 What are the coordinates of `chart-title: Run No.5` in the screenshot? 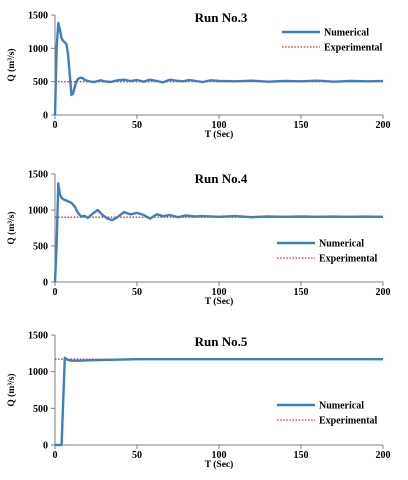 It's located at (221, 341).